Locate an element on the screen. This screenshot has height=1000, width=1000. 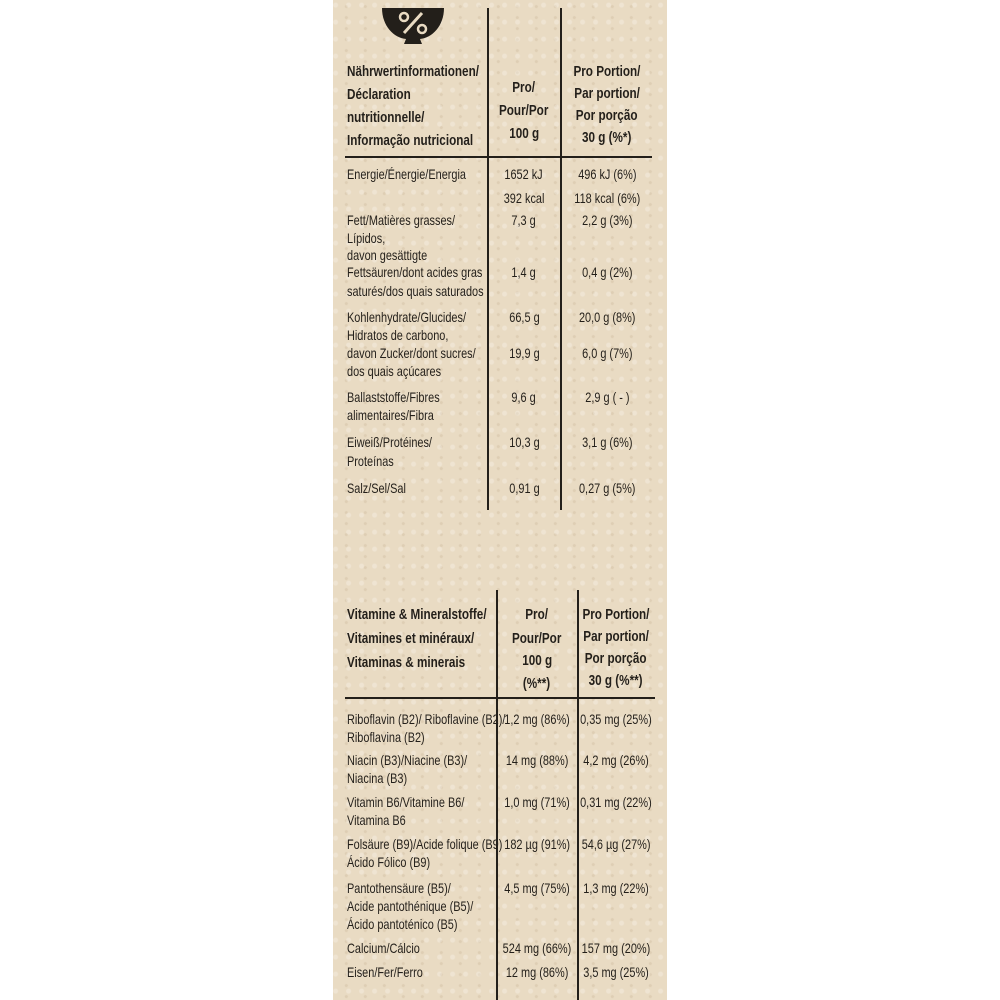
header-per-100g: 100 g is located at coordinates (537, 661).